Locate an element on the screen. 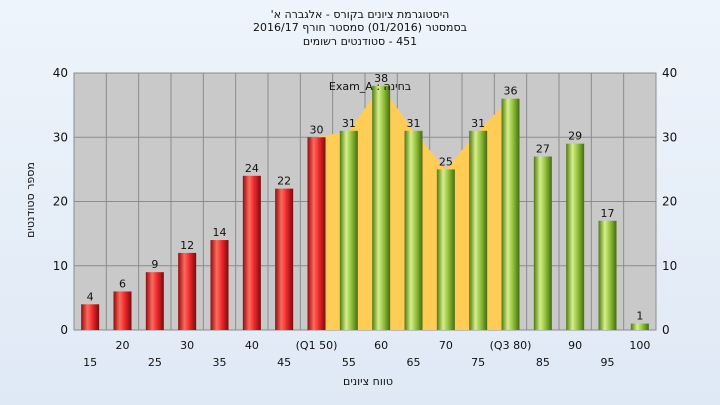  data-label-9: 31 is located at coordinates (349, 123).